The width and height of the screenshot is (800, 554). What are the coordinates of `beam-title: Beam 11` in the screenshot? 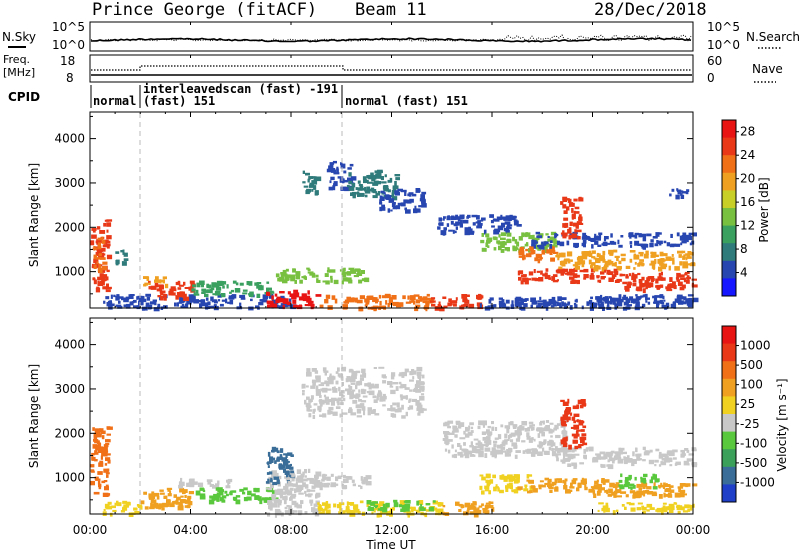 It's located at (391, 10).